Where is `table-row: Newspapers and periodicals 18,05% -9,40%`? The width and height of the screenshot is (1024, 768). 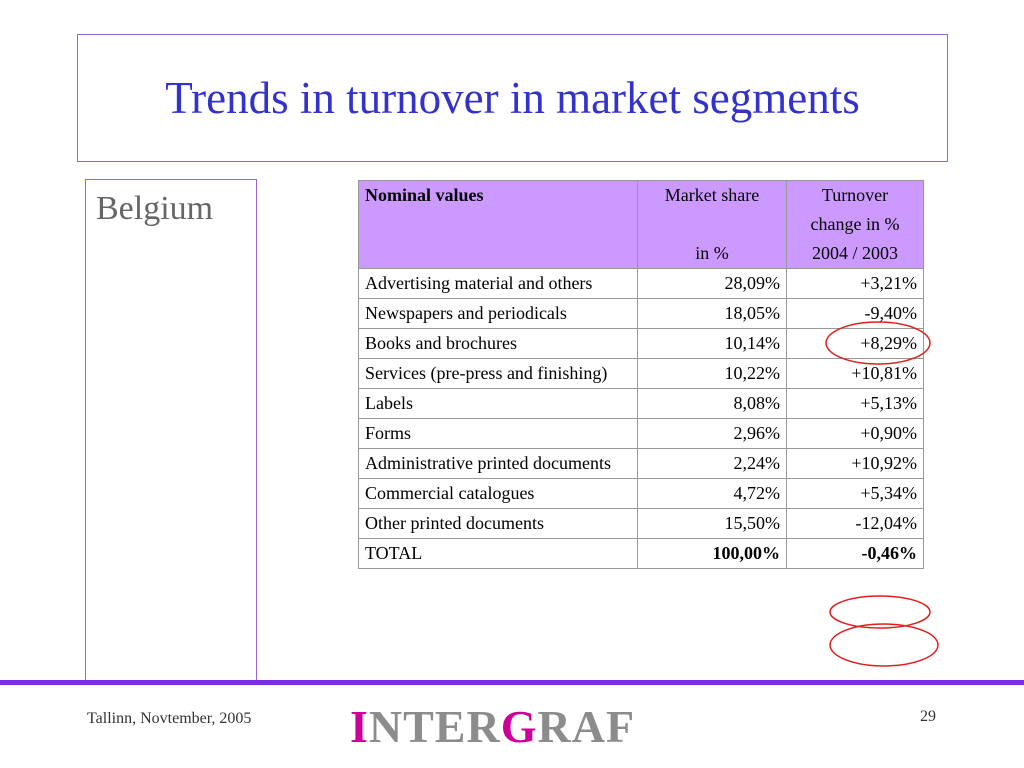 table-row: Newspapers and periodicals 18,05% -9,40% is located at coordinates (641, 313).